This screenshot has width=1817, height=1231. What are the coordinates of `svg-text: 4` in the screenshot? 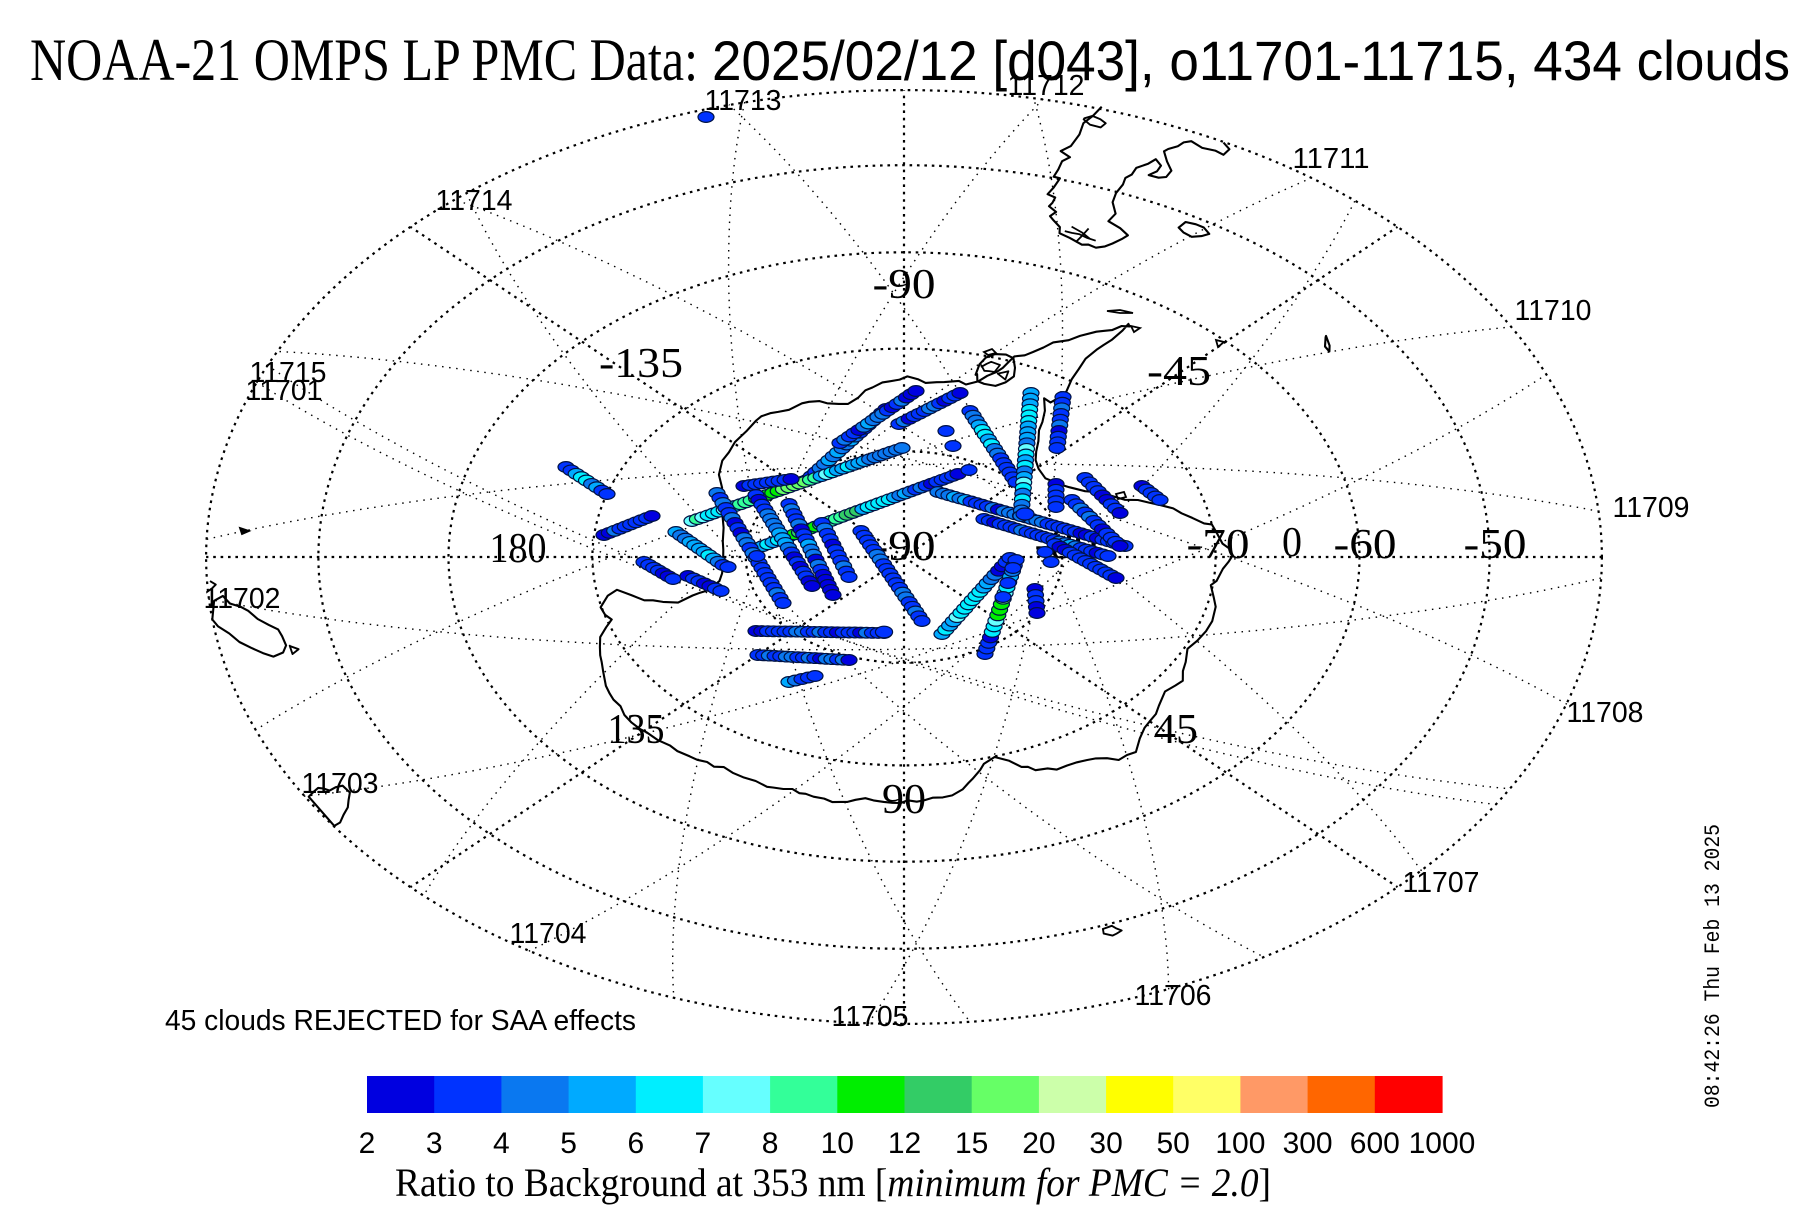 It's located at (501, 1143).